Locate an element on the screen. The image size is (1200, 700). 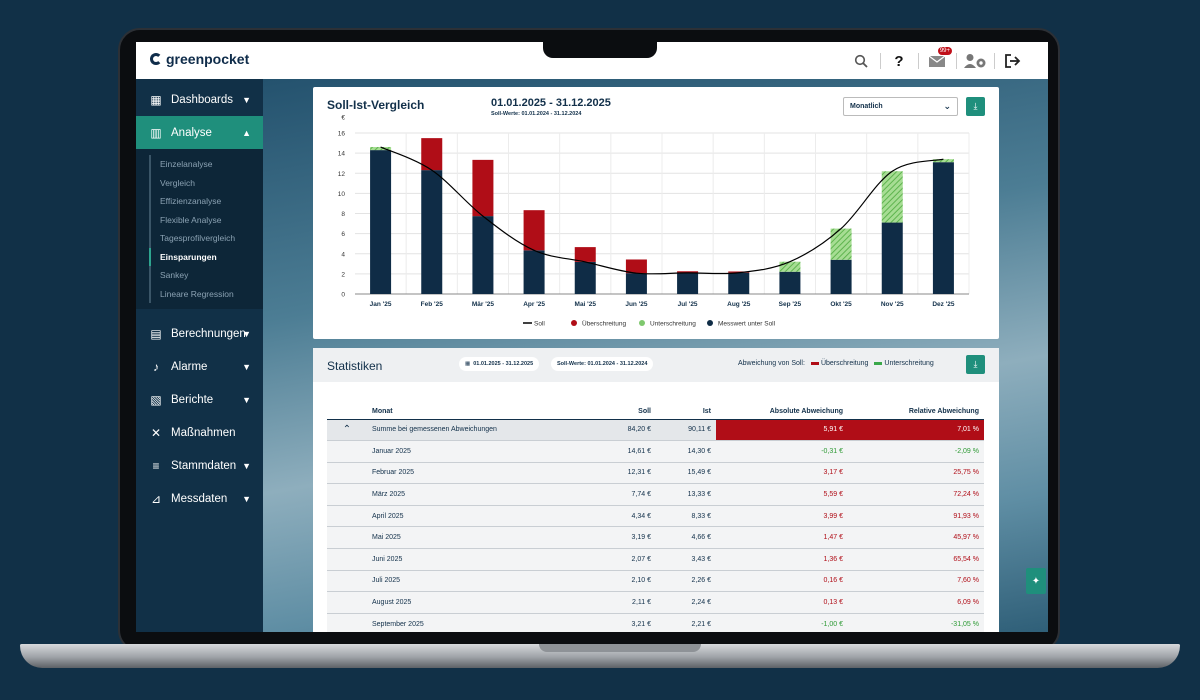
interval-select: Monatlich ⌄ is located at coordinates (900, 106).